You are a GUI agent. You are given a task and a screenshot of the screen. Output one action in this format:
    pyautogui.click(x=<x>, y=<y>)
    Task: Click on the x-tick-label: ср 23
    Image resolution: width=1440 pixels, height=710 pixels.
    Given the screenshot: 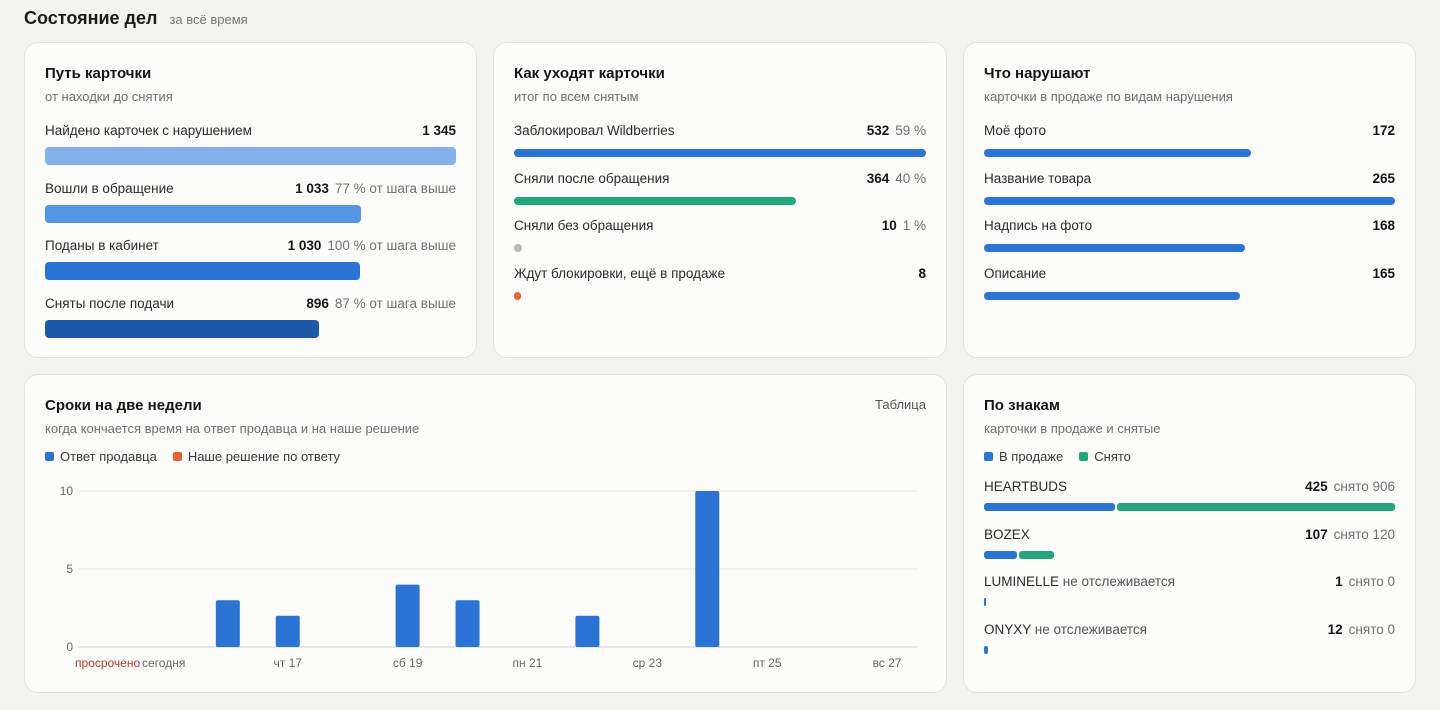 What is the action you would take?
    pyautogui.click(x=648, y=663)
    